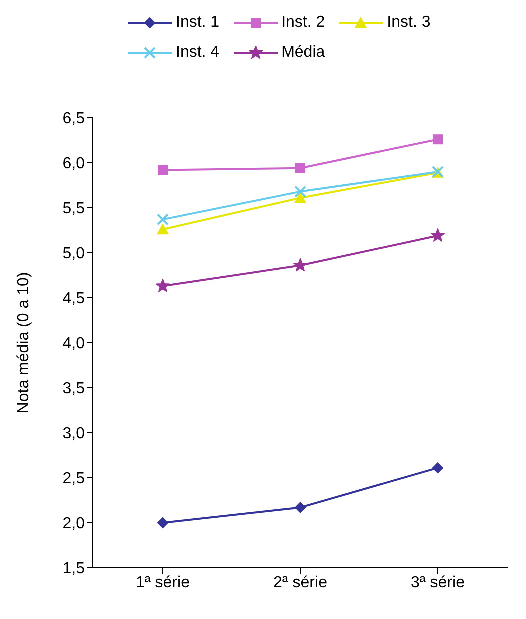  Describe the element at coordinates (74, 389) in the screenshot. I see `y-tick-label: 3,5` at that location.